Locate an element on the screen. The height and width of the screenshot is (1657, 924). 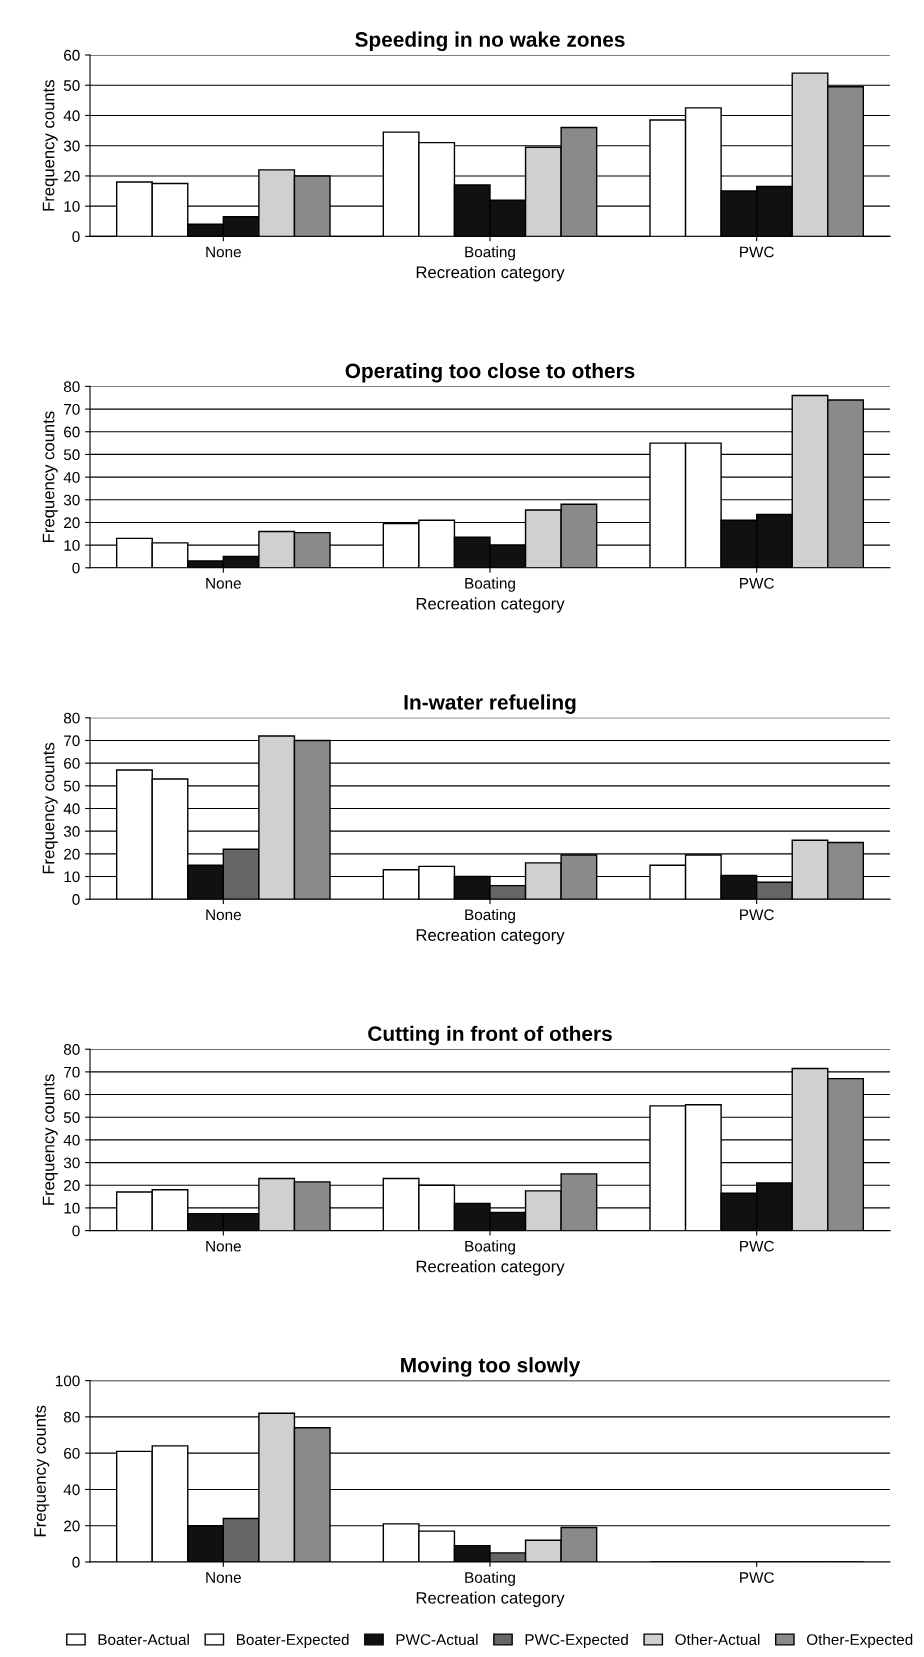
legend-label: Boater-Expected is located at coordinates (292, 1641).